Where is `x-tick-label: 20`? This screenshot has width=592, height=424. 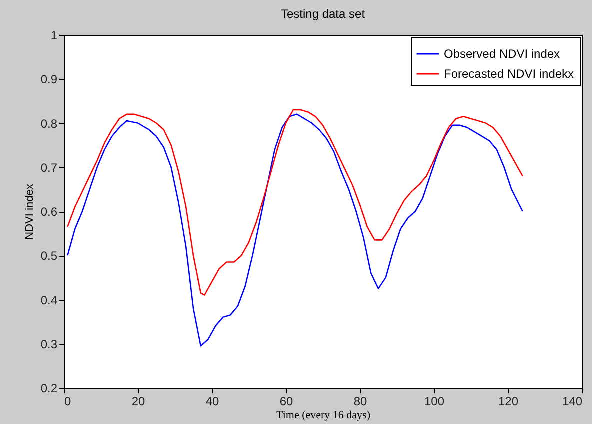
x-tick-label: 20 is located at coordinates (139, 401).